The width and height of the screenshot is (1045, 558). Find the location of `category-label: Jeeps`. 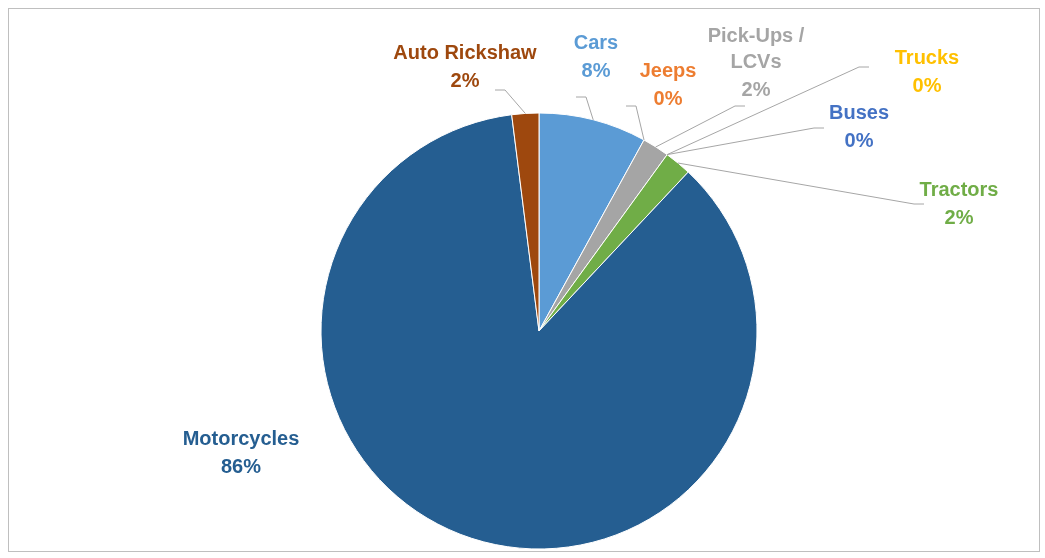

category-label: Jeeps is located at coordinates (668, 70).